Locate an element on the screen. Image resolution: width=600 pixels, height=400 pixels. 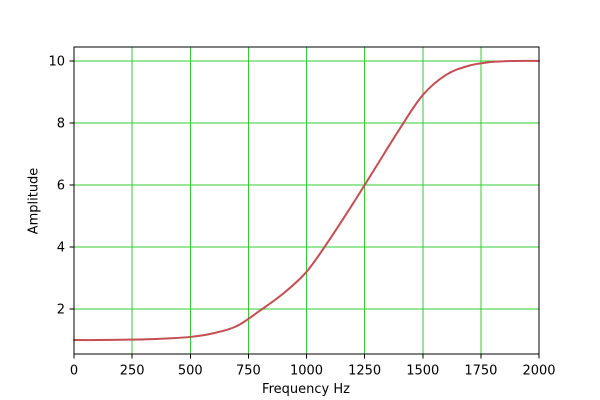
y-tick-label-6: 6 is located at coordinates (61, 185).